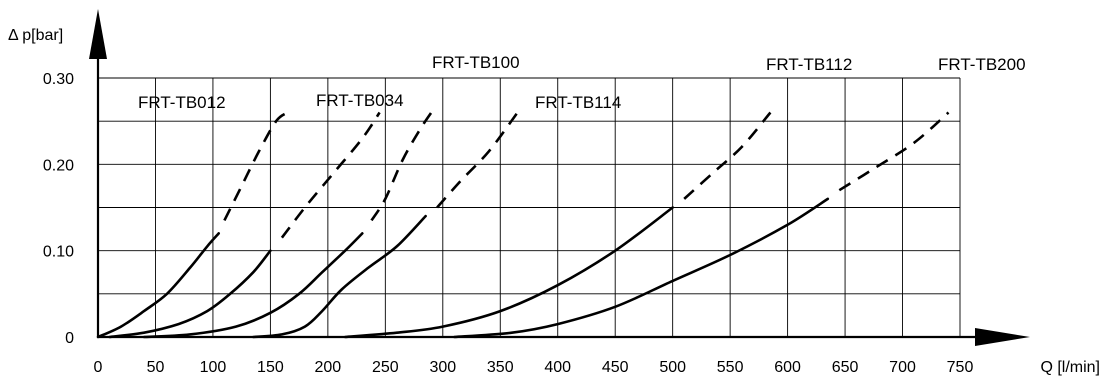  What do you see at coordinates (58, 252) in the screenshot?
I see `y-tick-label: 0.10` at bounding box center [58, 252].